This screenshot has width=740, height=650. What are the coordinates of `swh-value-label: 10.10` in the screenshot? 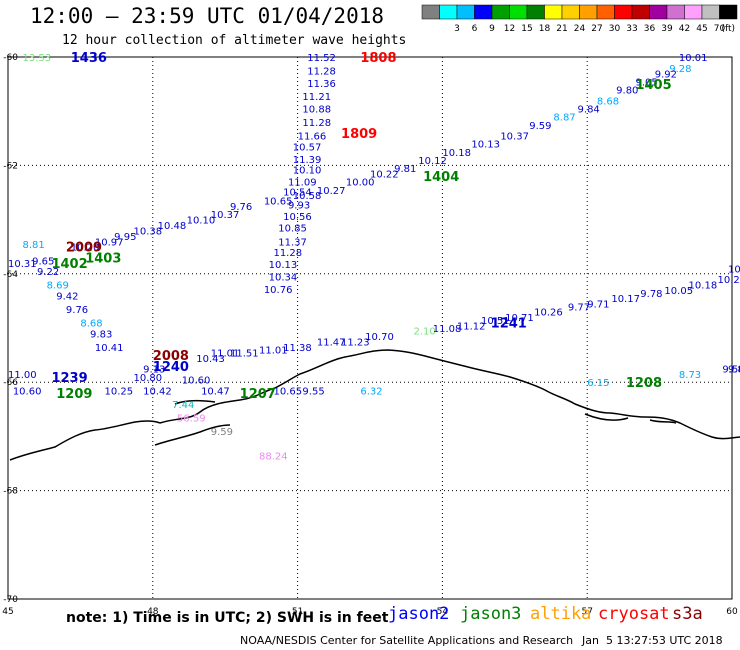 It's located at (307, 171).